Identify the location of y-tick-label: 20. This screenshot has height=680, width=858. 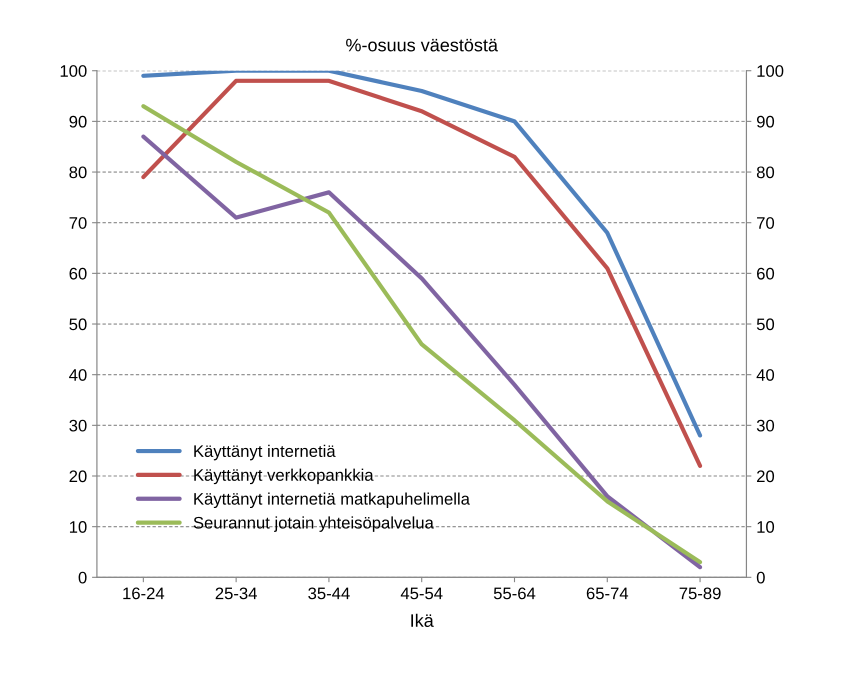
(78, 476).